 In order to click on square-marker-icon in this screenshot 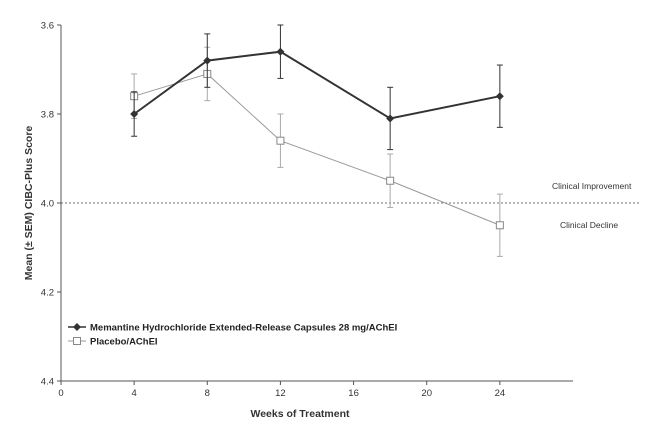, I will do `click(77, 341)`.